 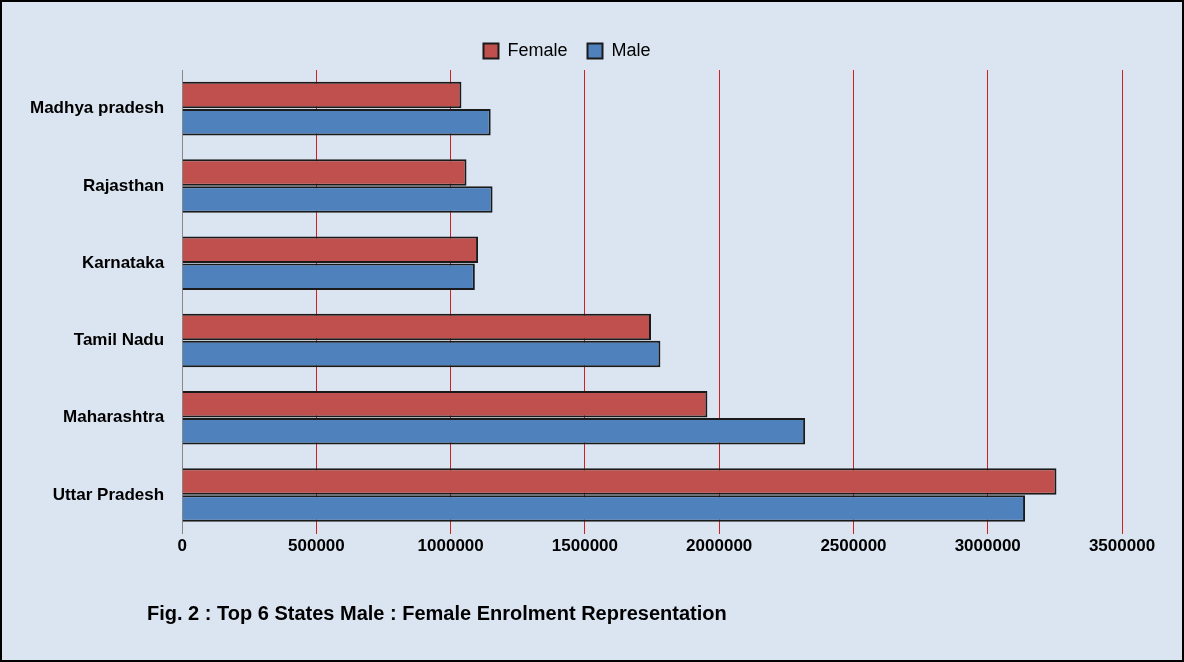 I want to click on y-tick-label: Uttar Pradesh, so click(x=108, y=494).